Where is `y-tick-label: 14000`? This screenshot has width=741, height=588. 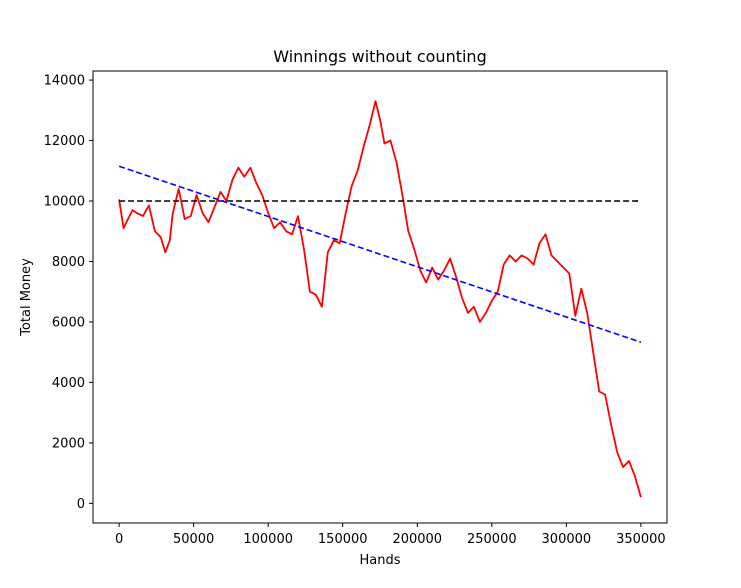 y-tick-label: 14000 is located at coordinates (64, 81).